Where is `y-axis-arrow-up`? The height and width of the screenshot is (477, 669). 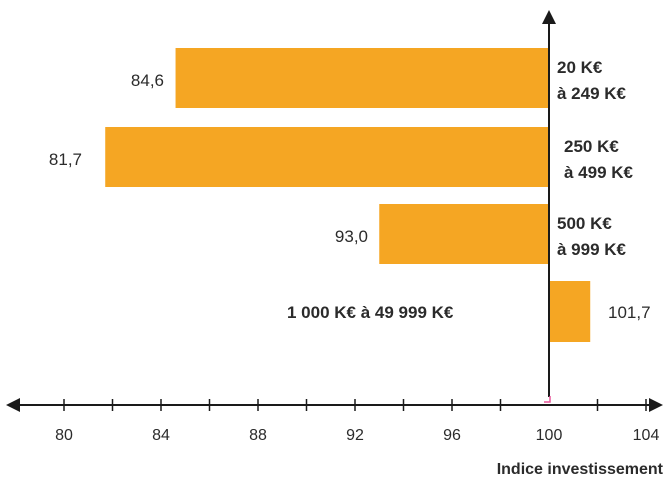 y-axis-arrow-up is located at coordinates (549, 17).